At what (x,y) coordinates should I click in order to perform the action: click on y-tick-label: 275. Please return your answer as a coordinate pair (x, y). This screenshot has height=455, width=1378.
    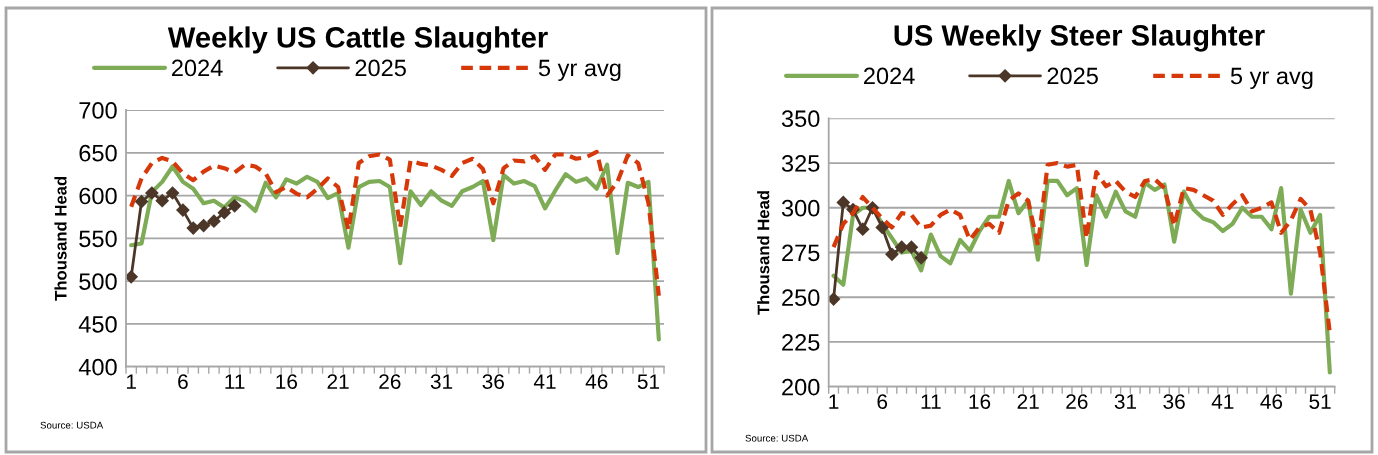
    Looking at the image, I should click on (801, 253).